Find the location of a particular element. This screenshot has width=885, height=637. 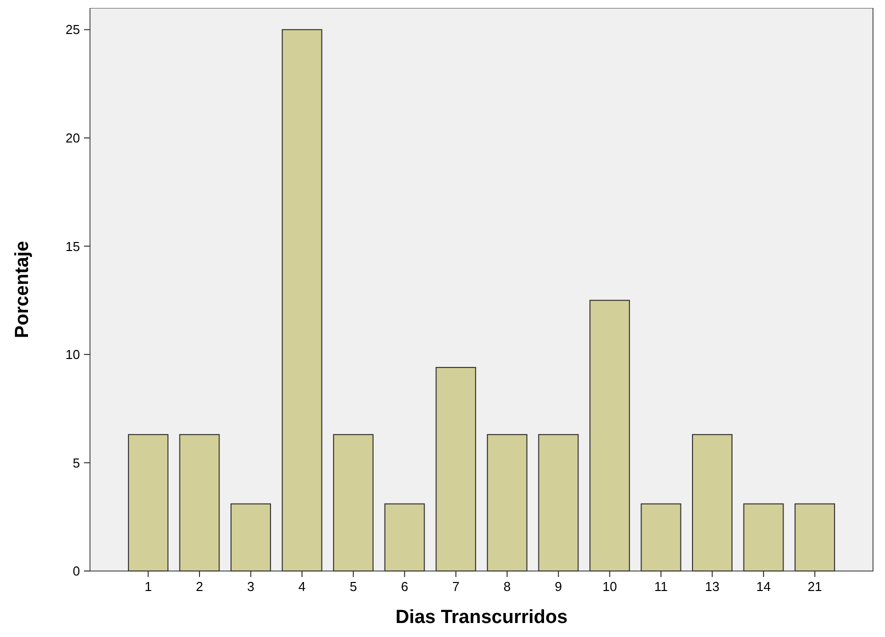

x-axis-title: Dias Transcurridos is located at coordinates (481, 617).